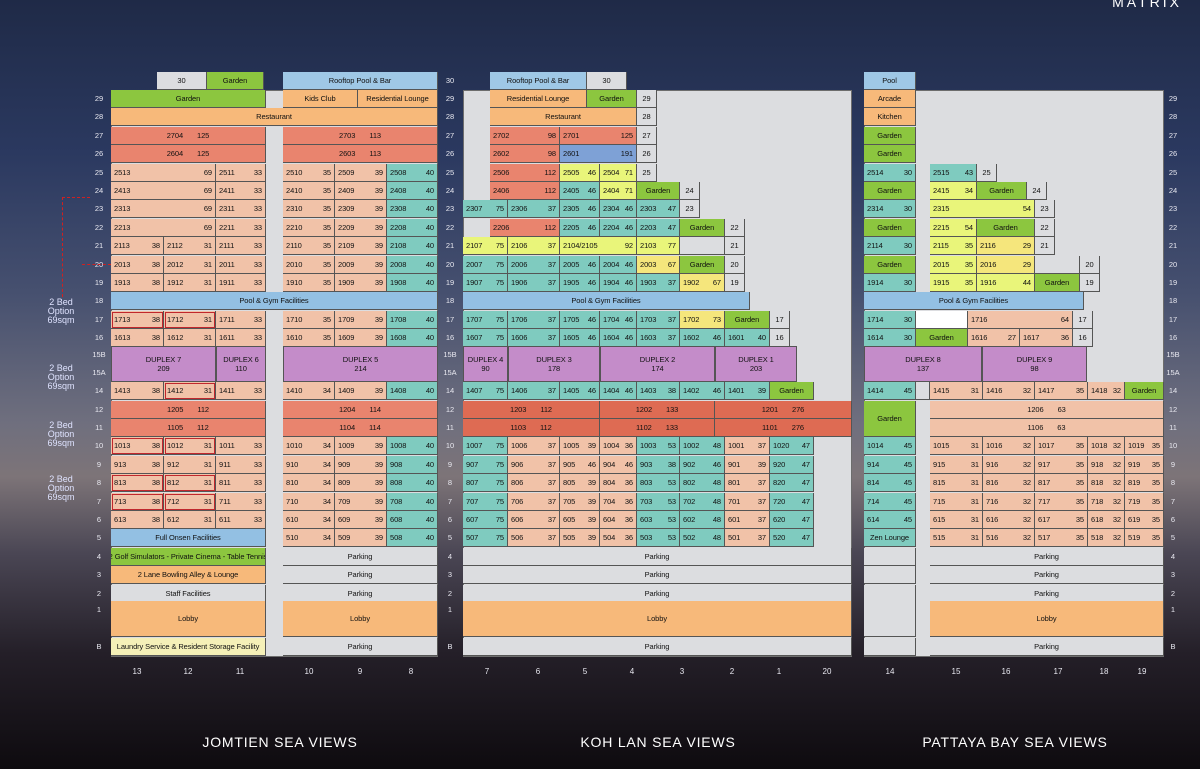 This screenshot has width=1200, height=769. Describe the element at coordinates (525, 135) in the screenshot. I see `unit-cell: 2702 98` at that location.